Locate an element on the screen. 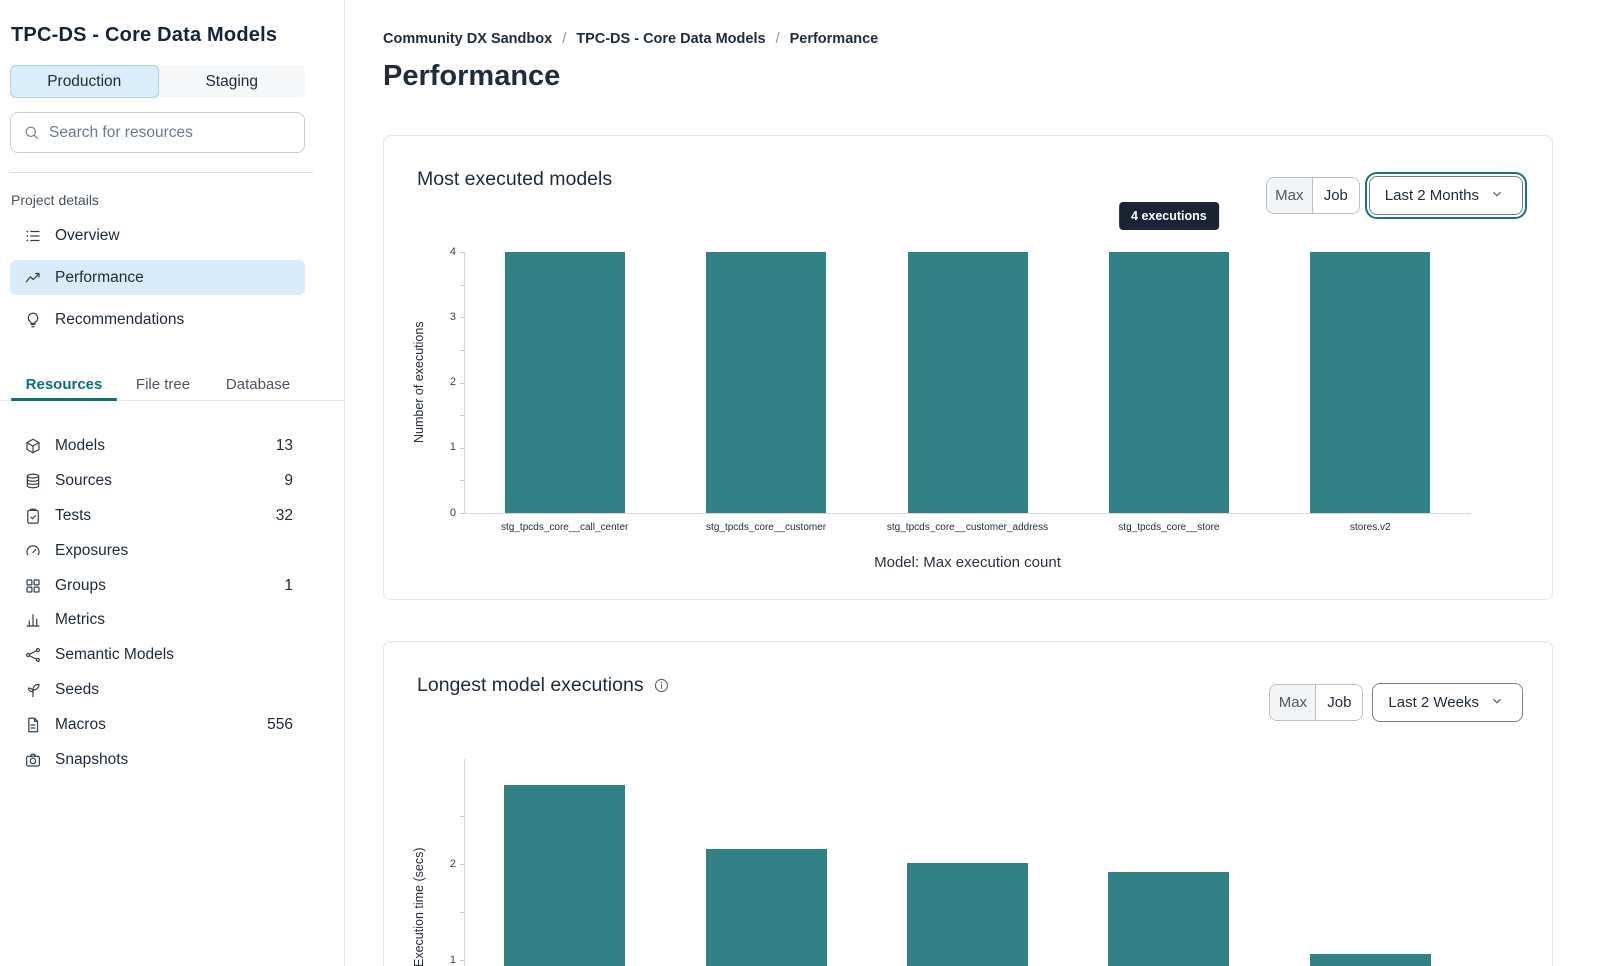  resource-label: Exposures is located at coordinates (92, 550).